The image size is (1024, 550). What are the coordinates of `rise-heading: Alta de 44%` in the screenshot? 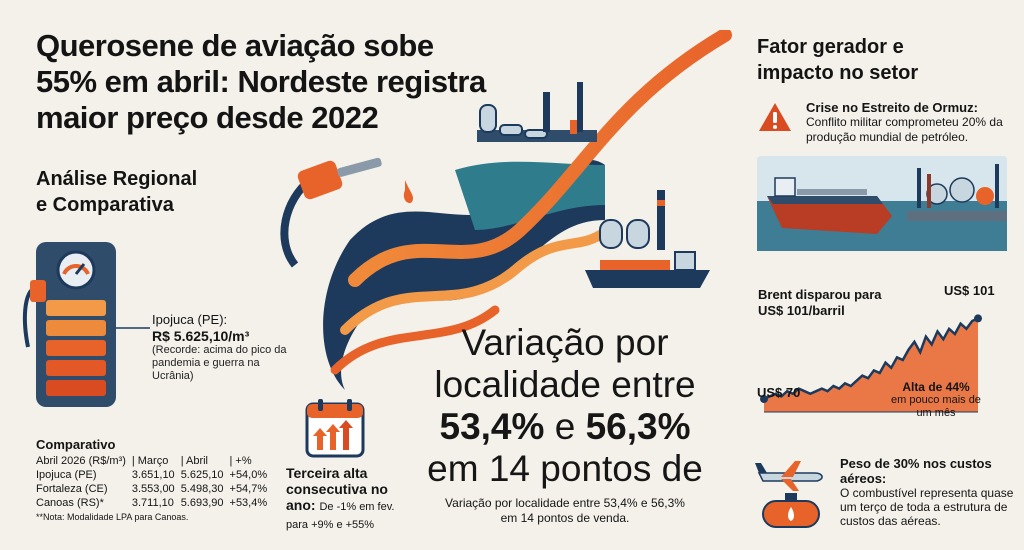 It's located at (936, 387).